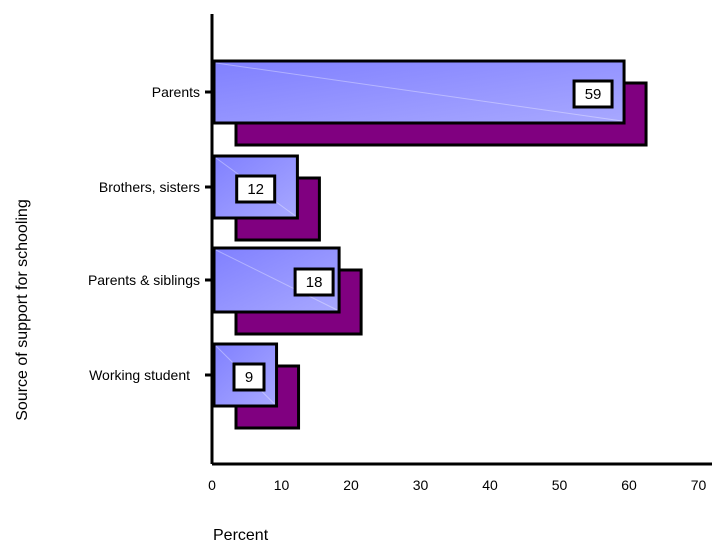 The height and width of the screenshot is (541, 715). I want to click on value-label: 59, so click(593, 94).